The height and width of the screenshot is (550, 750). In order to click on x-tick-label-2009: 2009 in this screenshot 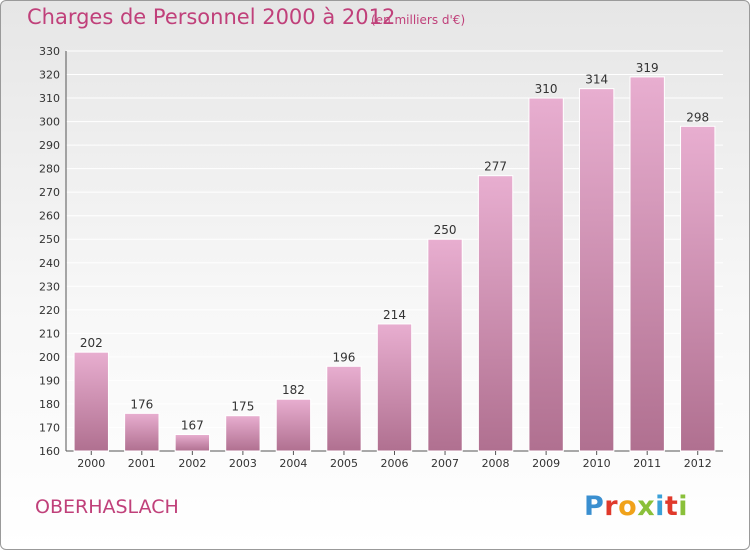, I will do `click(546, 463)`.